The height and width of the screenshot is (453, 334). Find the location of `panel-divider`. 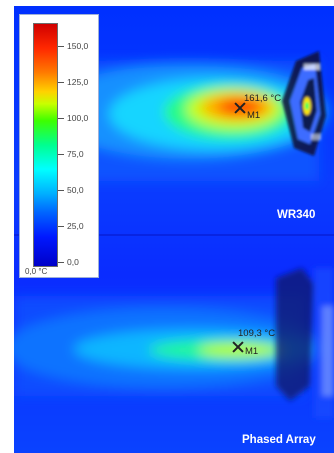

panel-divider is located at coordinates (174, 235).